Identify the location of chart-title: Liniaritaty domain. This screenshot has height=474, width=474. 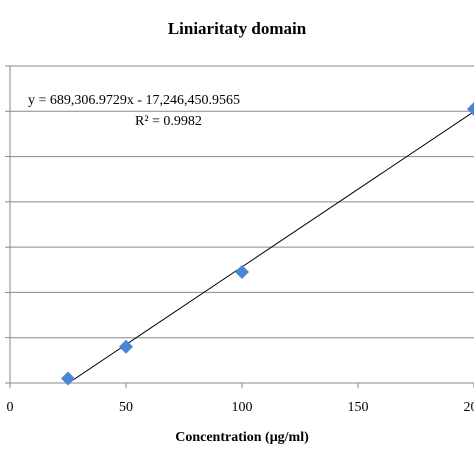
(237, 28).